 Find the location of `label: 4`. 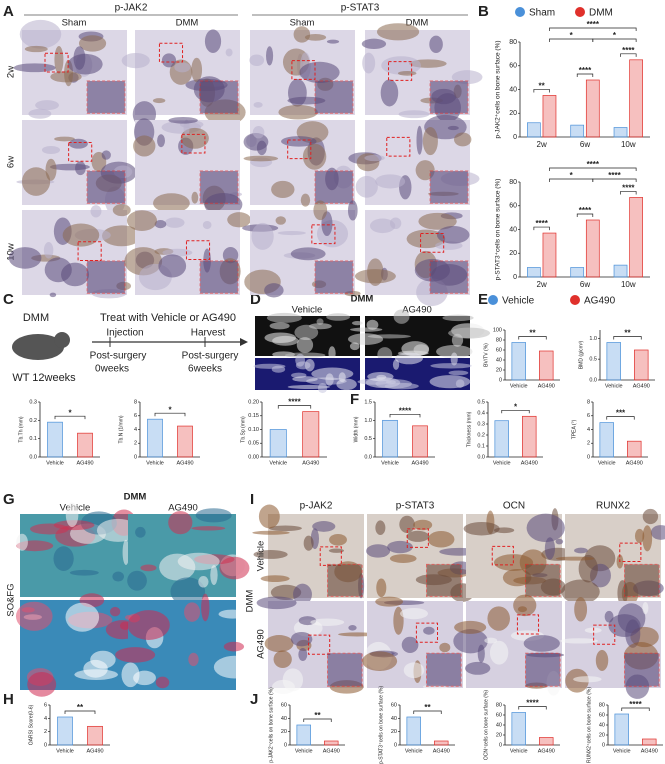

label: 4 is located at coordinates (45, 719).